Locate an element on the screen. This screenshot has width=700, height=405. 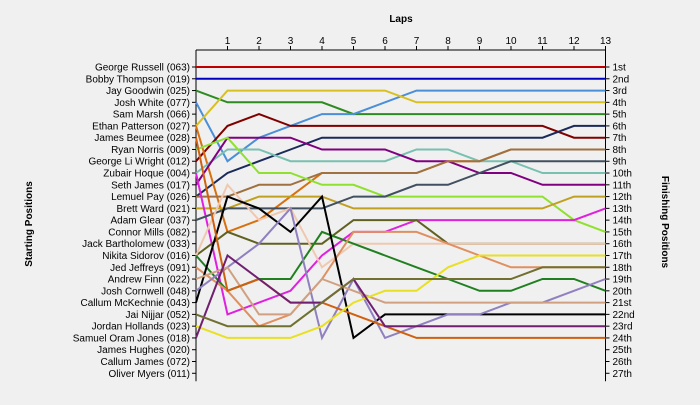
finishing-label: 11th is located at coordinates (622, 185).